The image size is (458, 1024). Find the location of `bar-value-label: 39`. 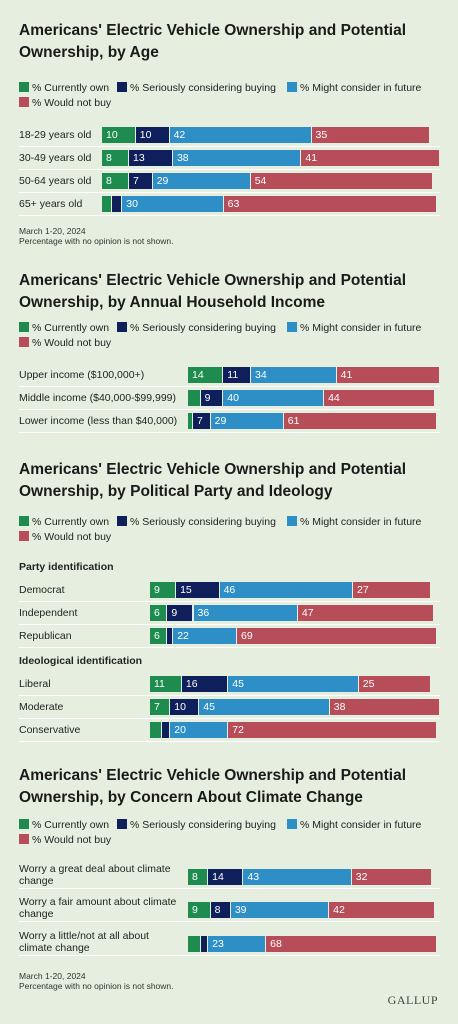

bar-value-label: 39 is located at coordinates (240, 910).